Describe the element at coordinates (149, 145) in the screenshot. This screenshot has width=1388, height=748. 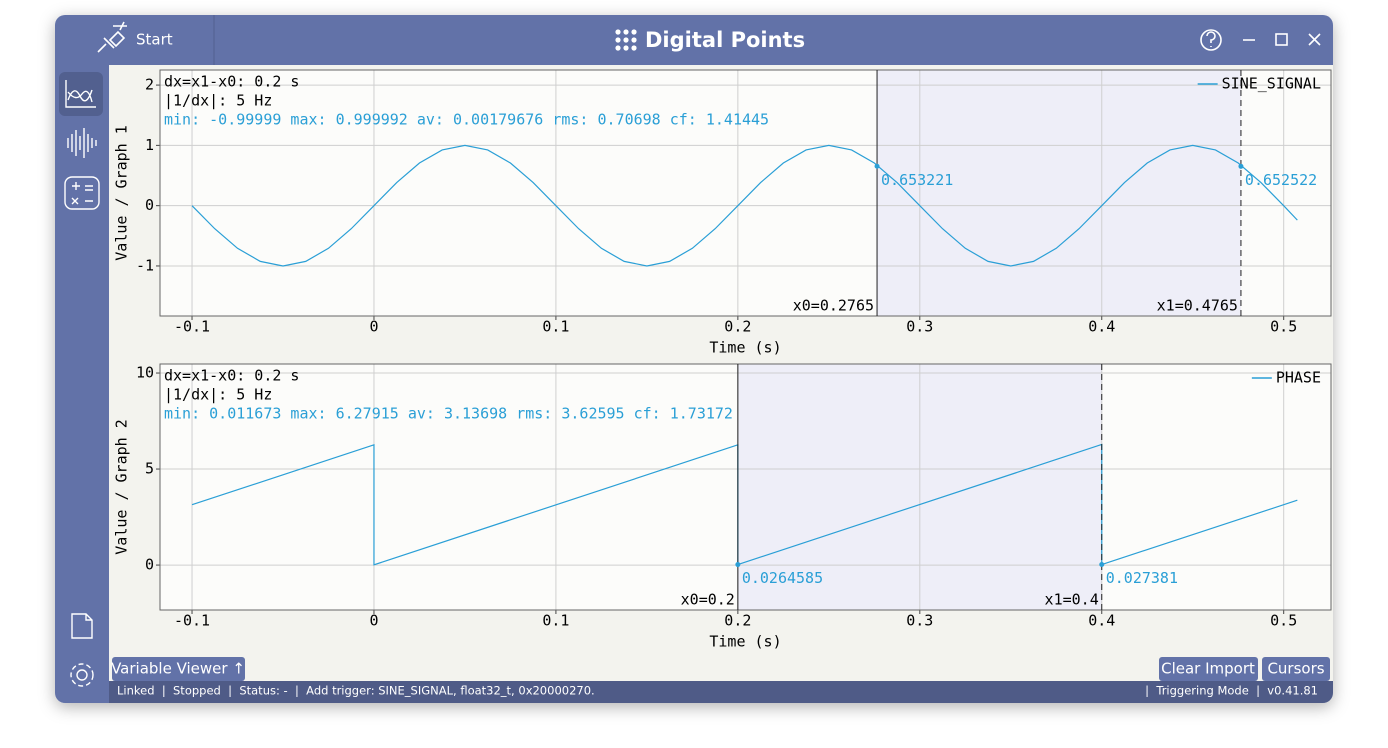
I see `y-tick-label: 1` at that location.